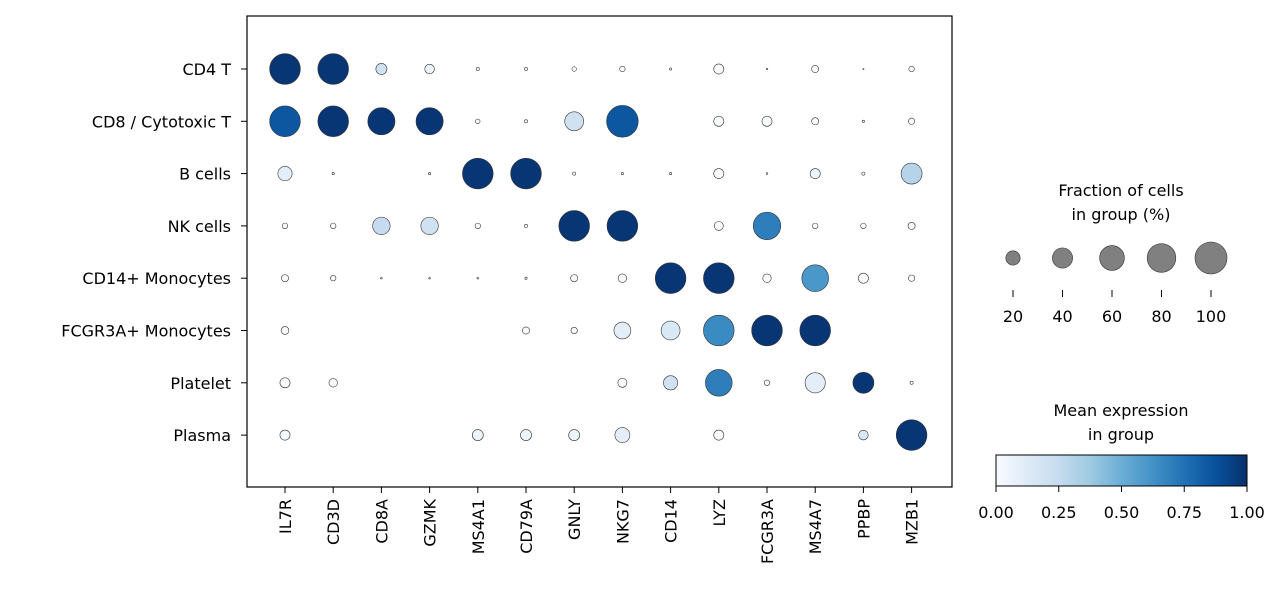 This screenshot has width=1287, height=604. What do you see at coordinates (1059, 512) in the screenshot?
I see `colorbar-tick-label: 0.25` at bounding box center [1059, 512].